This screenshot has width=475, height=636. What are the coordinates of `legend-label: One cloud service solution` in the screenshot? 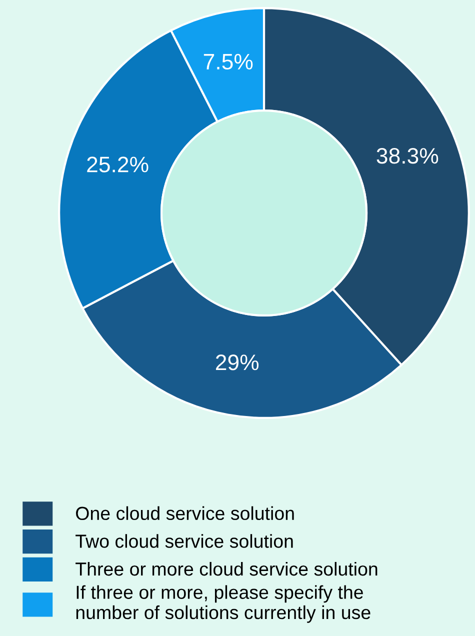 It's located at (185, 513).